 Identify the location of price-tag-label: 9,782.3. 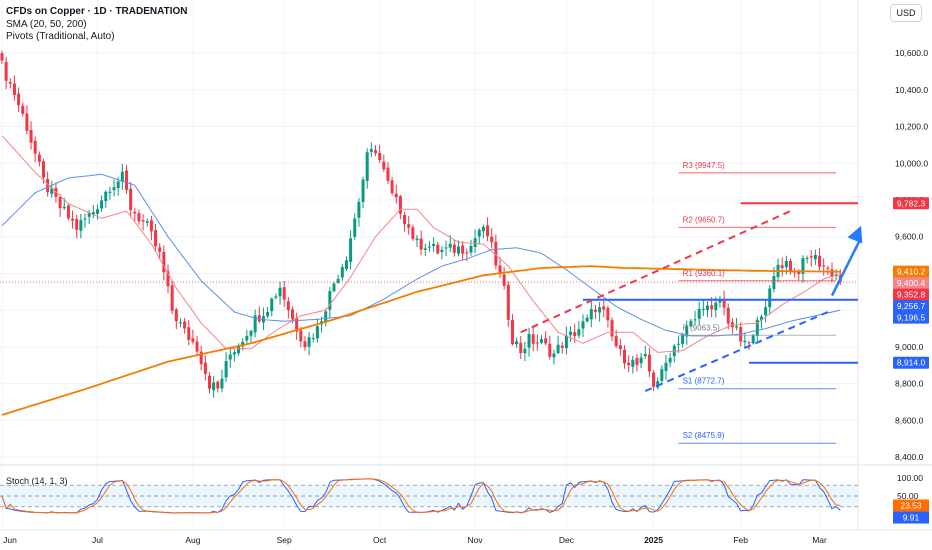
(911, 203).